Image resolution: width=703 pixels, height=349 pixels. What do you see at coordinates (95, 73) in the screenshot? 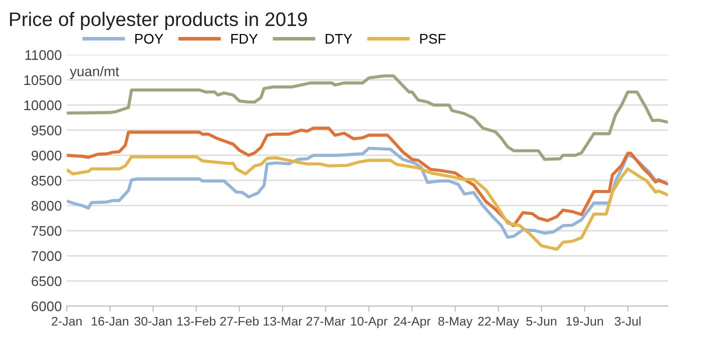
I see `y-axis-title: yuan/mt` at bounding box center [95, 73].